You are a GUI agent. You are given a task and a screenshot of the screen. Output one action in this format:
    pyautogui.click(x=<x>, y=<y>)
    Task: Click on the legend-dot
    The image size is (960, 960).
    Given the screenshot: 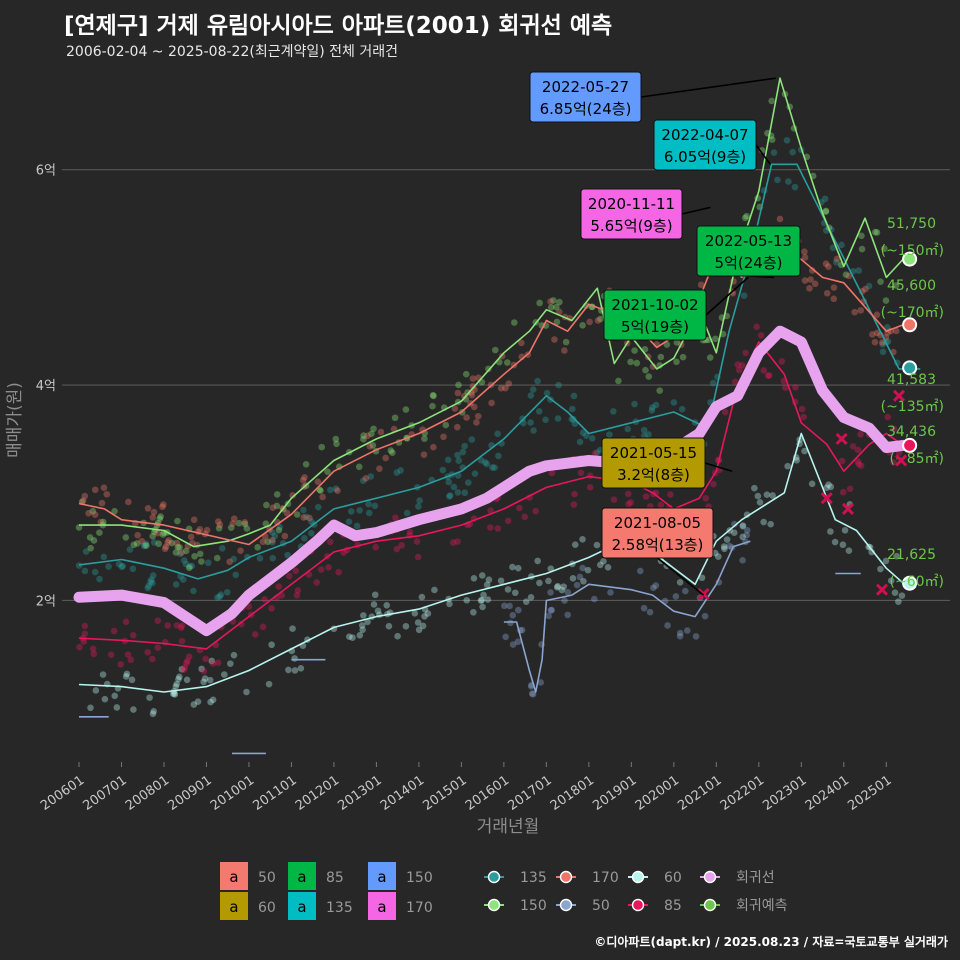 What is the action you would take?
    pyautogui.click(x=710, y=905)
    